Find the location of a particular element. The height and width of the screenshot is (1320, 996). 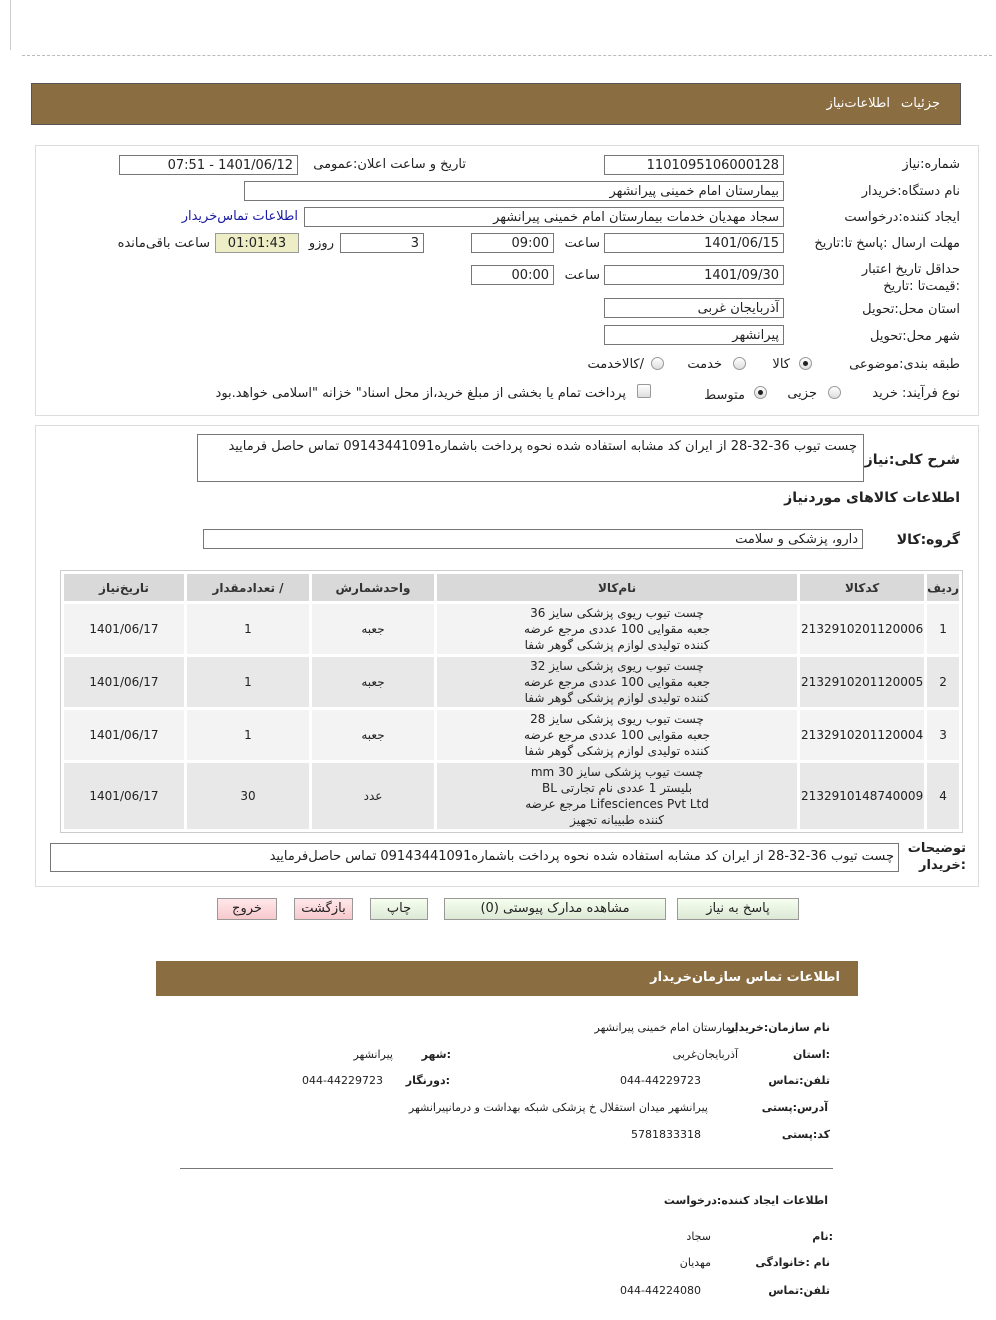

radio-goods is located at coordinates (805, 363).